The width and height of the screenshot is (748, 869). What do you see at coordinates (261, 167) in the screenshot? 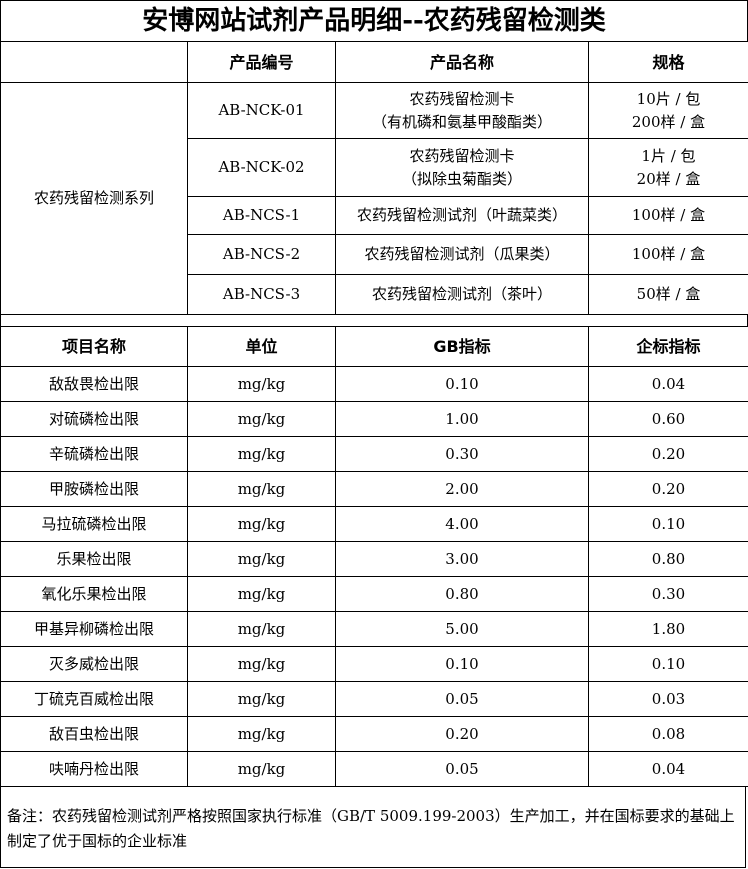
I see `product-code: AB-NCK-02` at bounding box center [261, 167].